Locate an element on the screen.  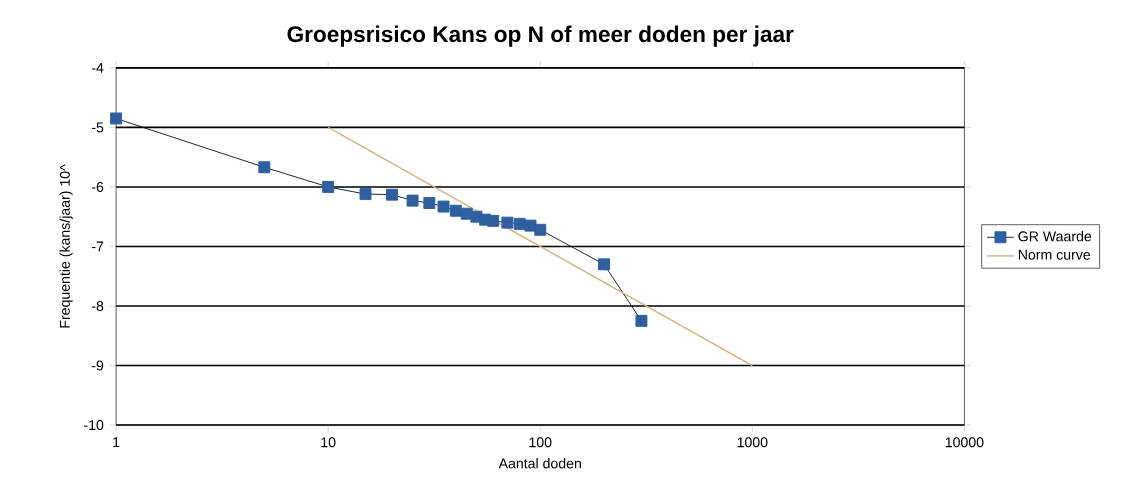
x-tick-label: 10 is located at coordinates (328, 442).